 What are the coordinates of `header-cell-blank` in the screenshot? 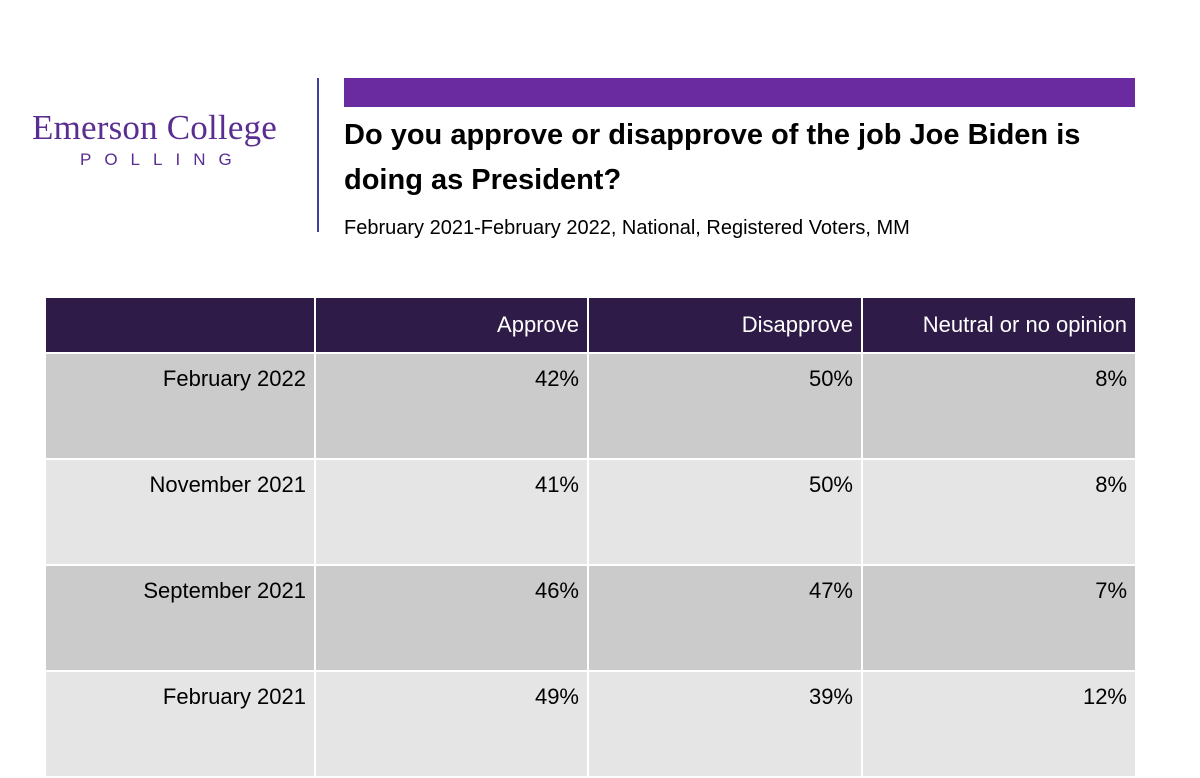 It's located at (180, 325).